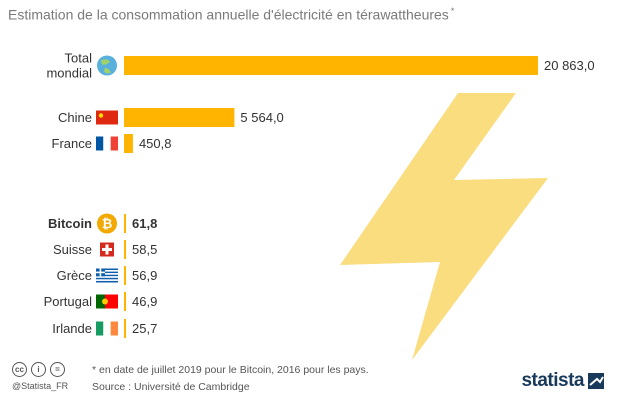  I want to click on value-label: 5 564,0, so click(261, 117).